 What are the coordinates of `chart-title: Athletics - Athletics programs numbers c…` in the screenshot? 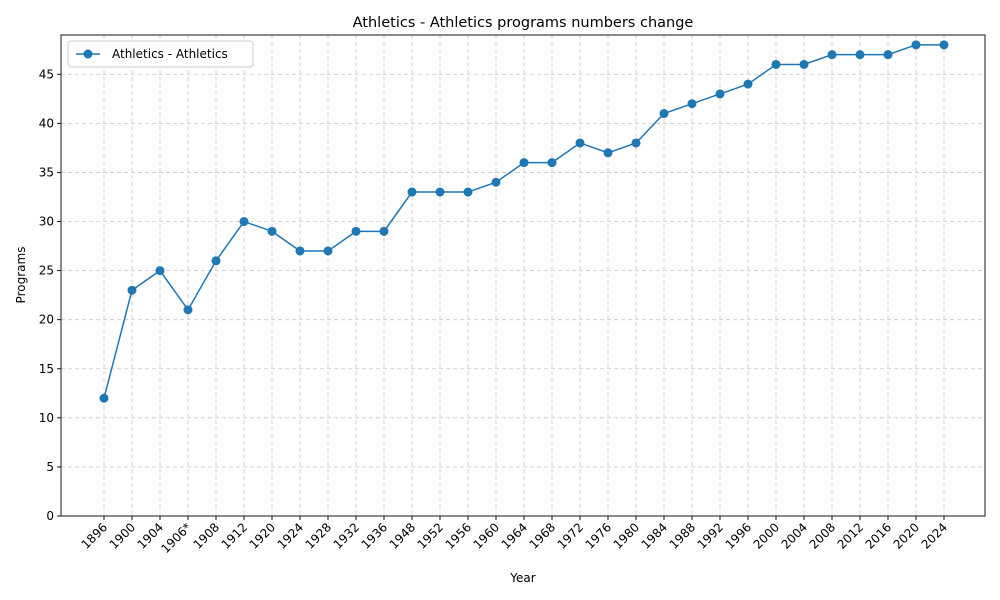 It's located at (523, 23).